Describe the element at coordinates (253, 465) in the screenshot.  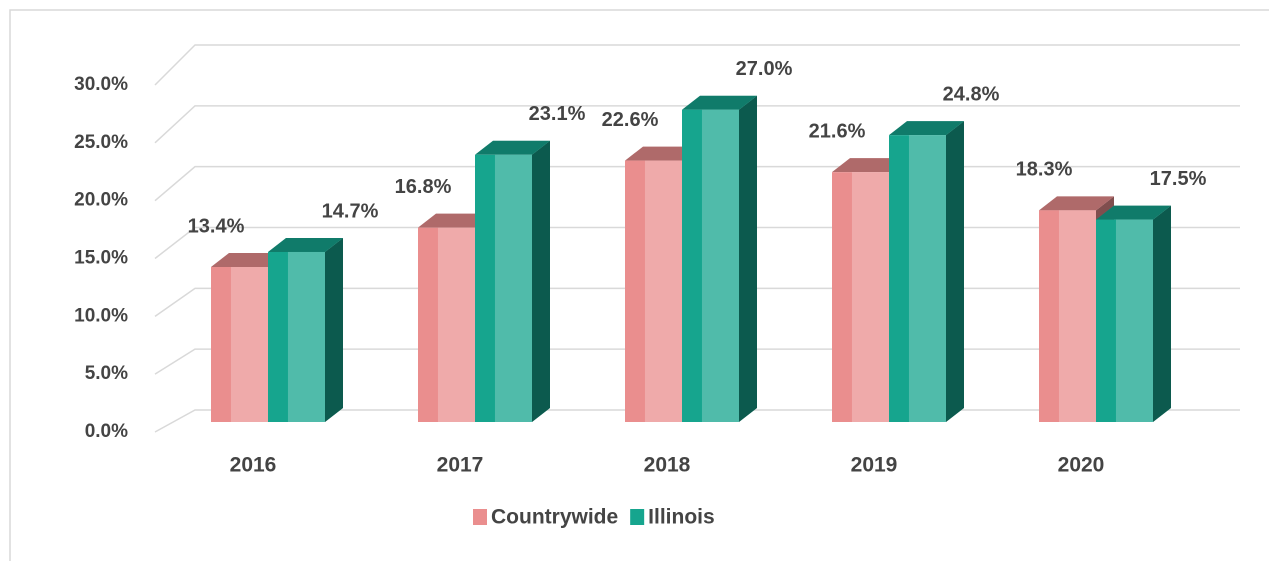
I see `x-tick-label: 2016` at that location.